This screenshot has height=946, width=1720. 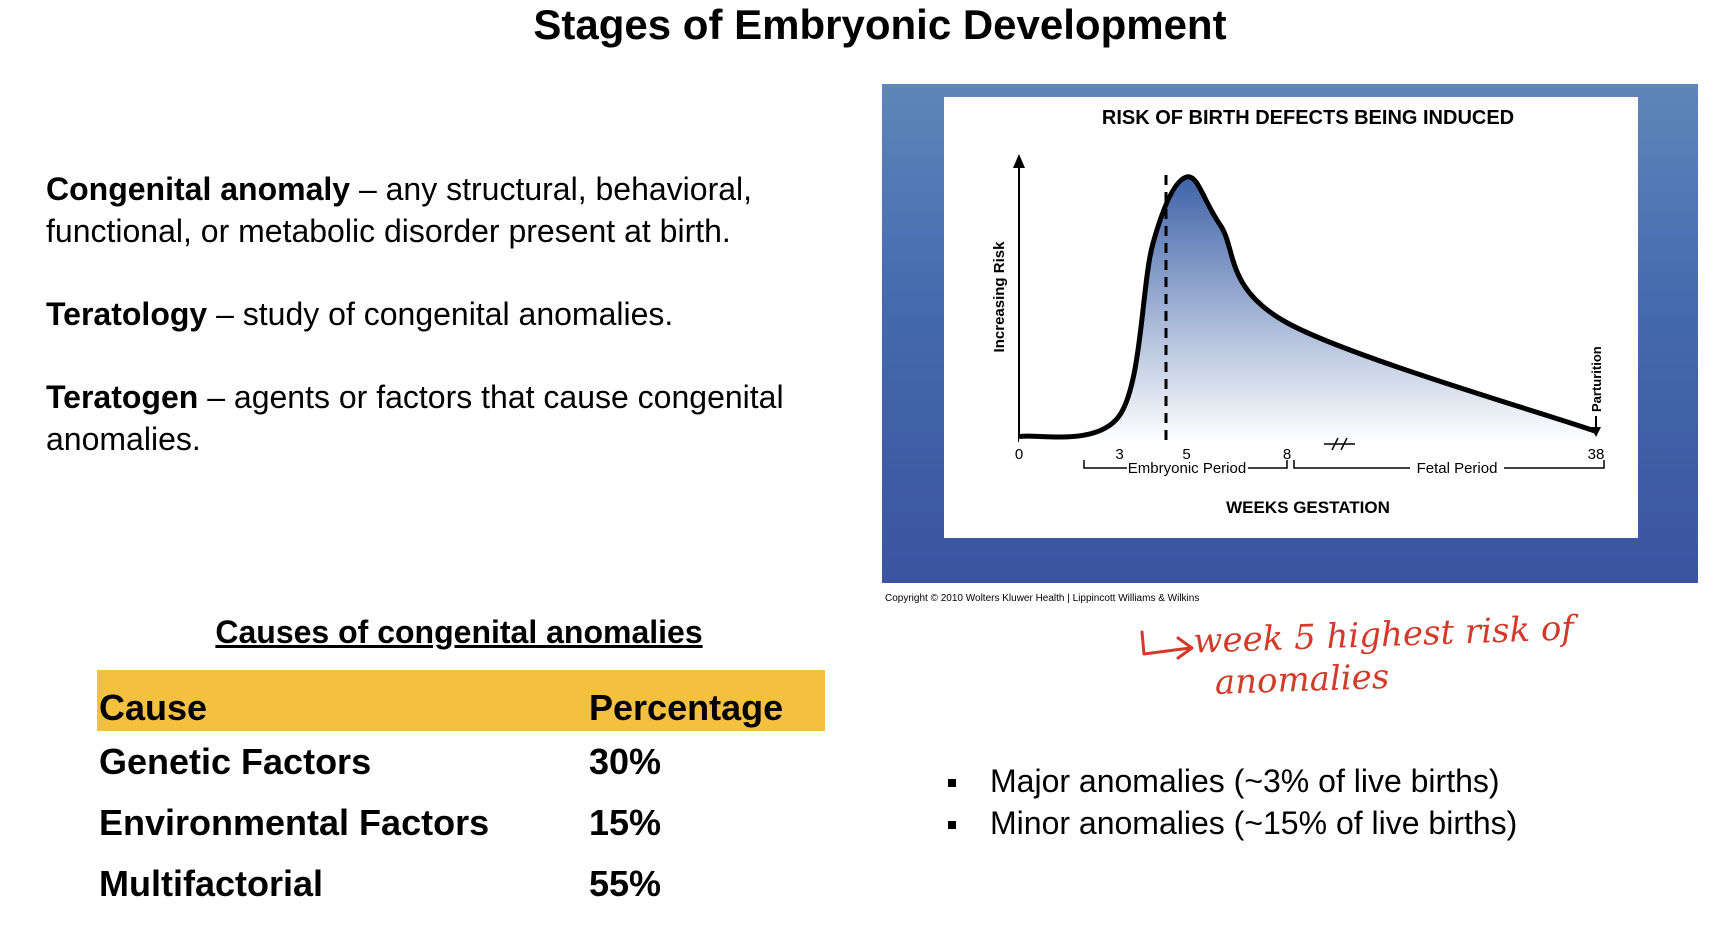 I want to click on embryonic-period-label: Embryonic Period, so click(x=1187, y=468).